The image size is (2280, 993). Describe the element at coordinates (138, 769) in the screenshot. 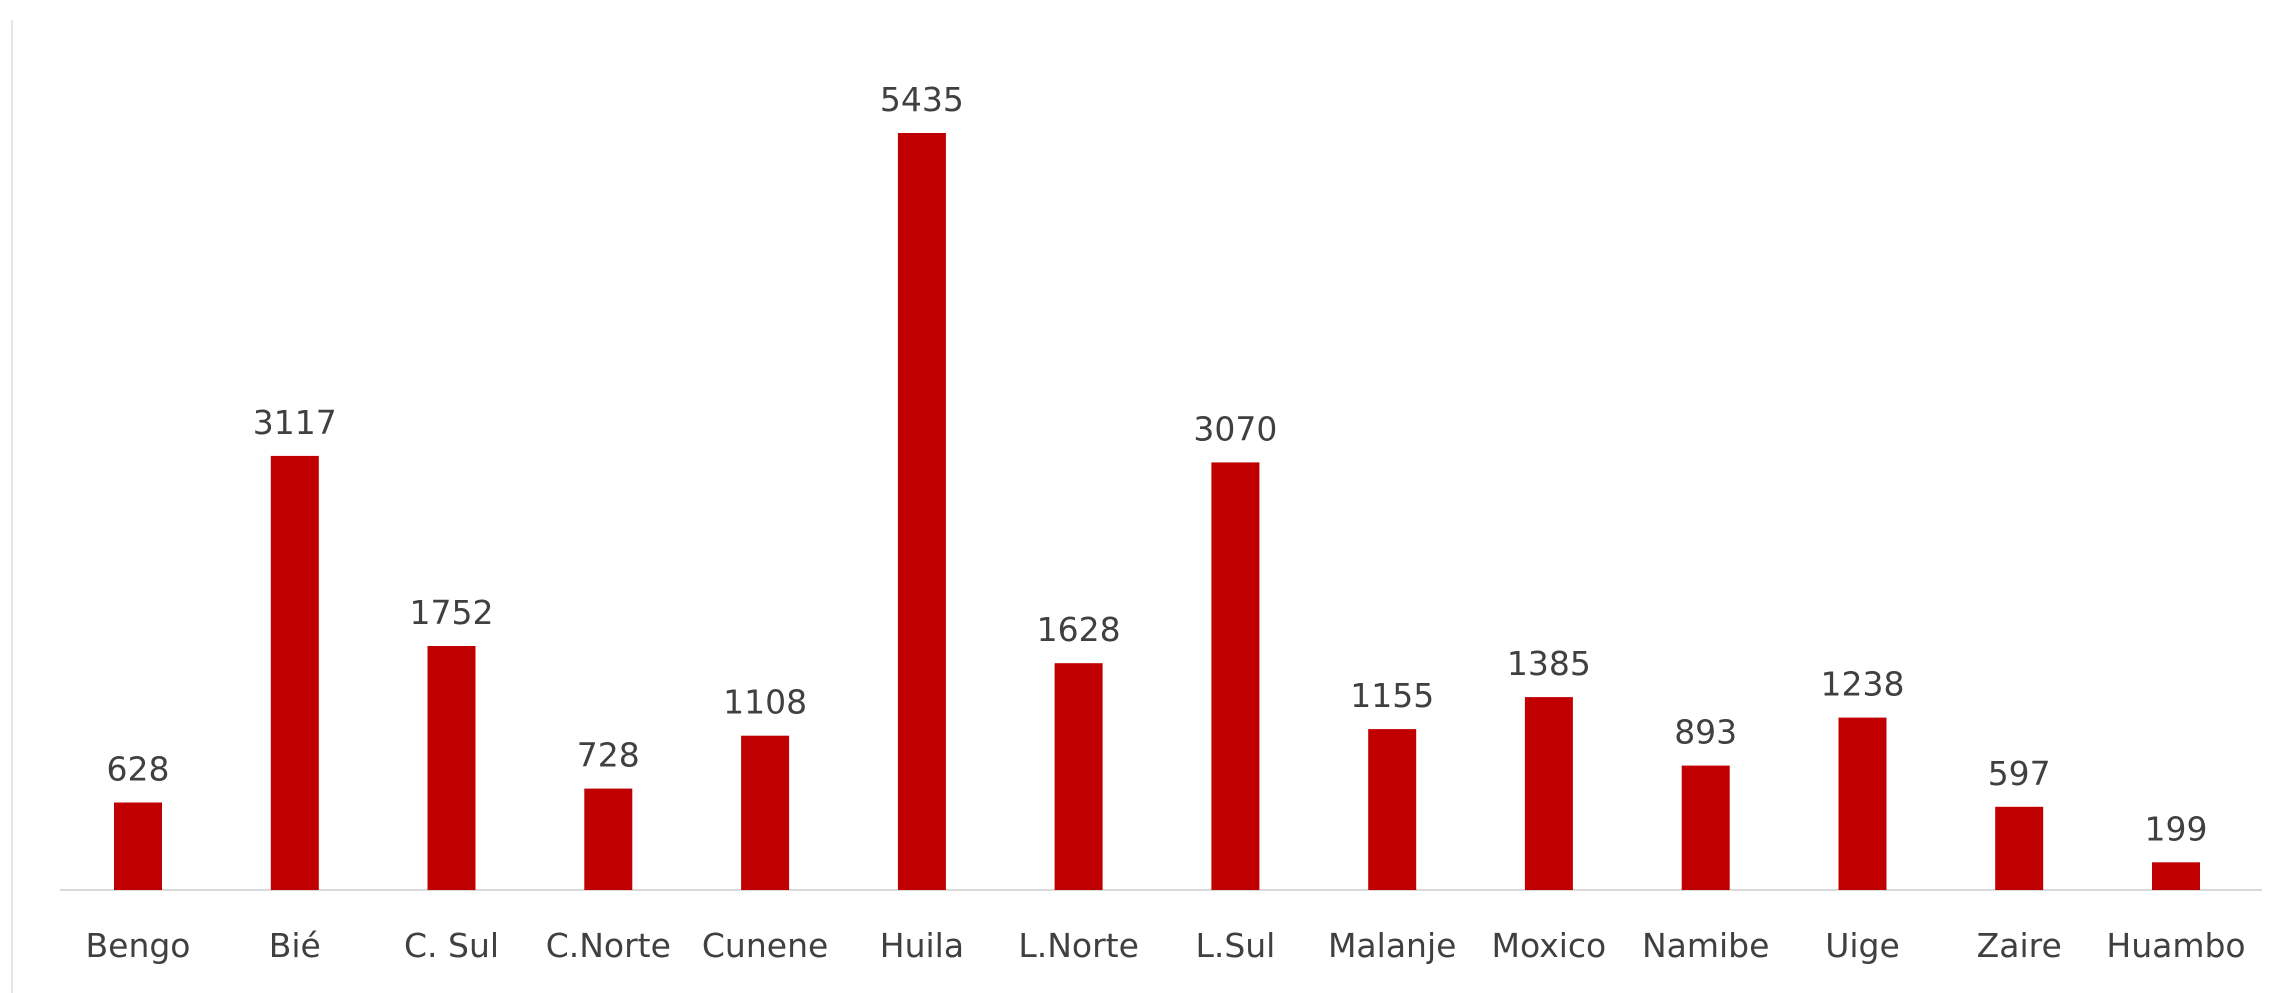

I see `data-label-0: 628` at that location.